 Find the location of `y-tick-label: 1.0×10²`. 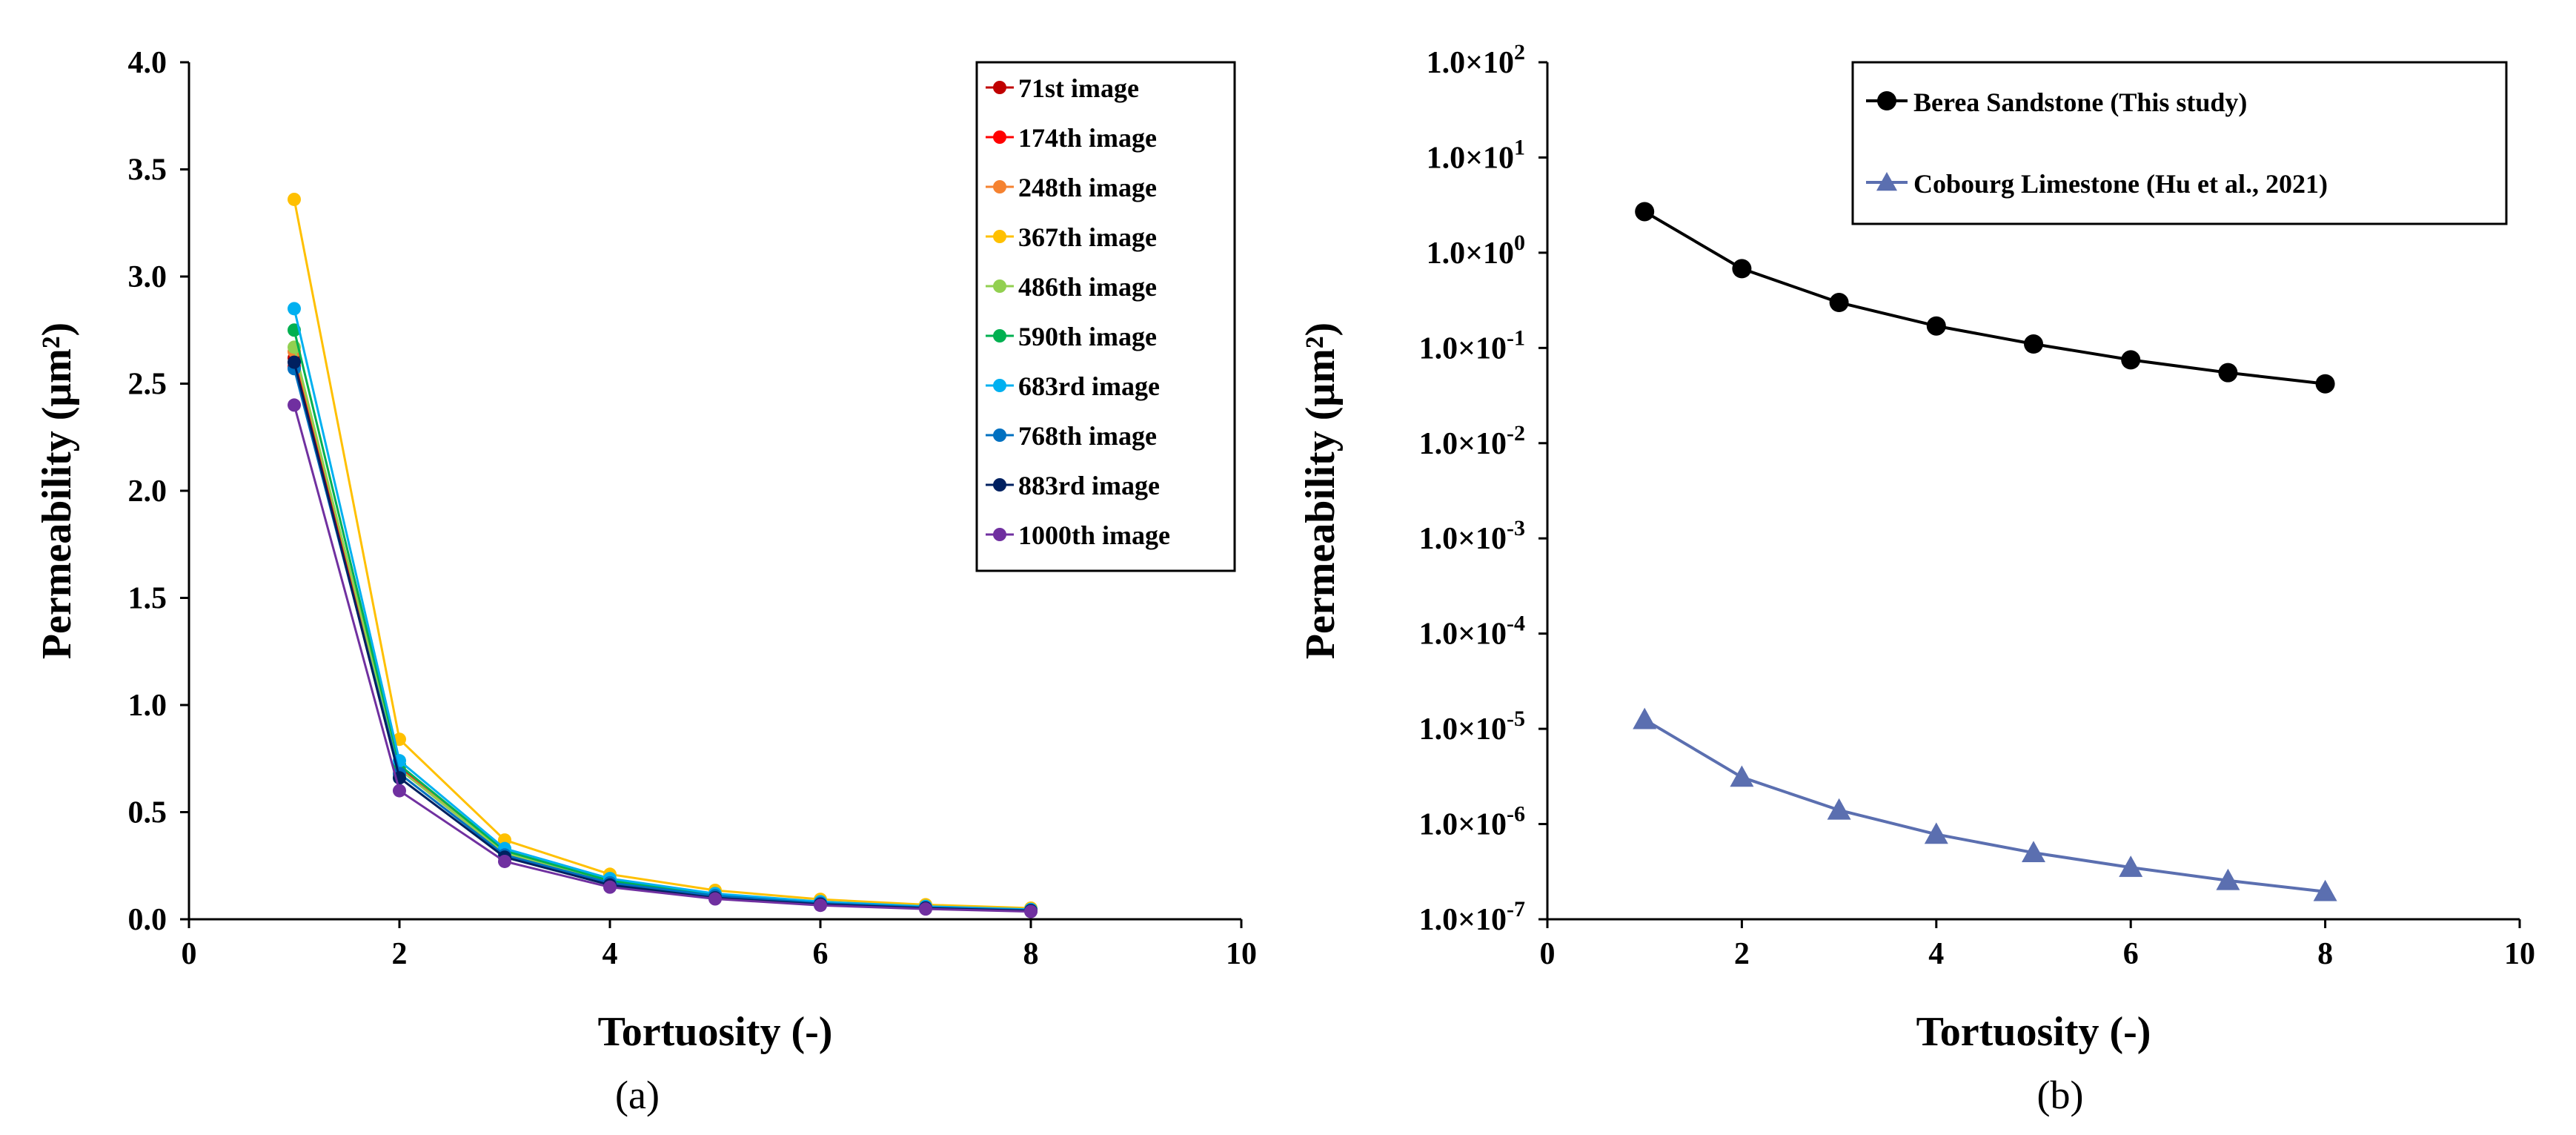

y-tick-label: 1.0×10² is located at coordinates (1476, 60).